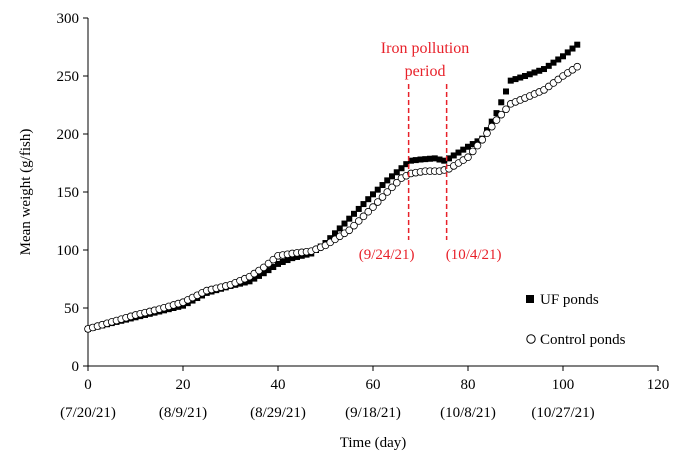 This screenshot has width=686, height=456. What do you see at coordinates (183, 385) in the screenshot?
I see `x-tick-label: 20` at bounding box center [183, 385].